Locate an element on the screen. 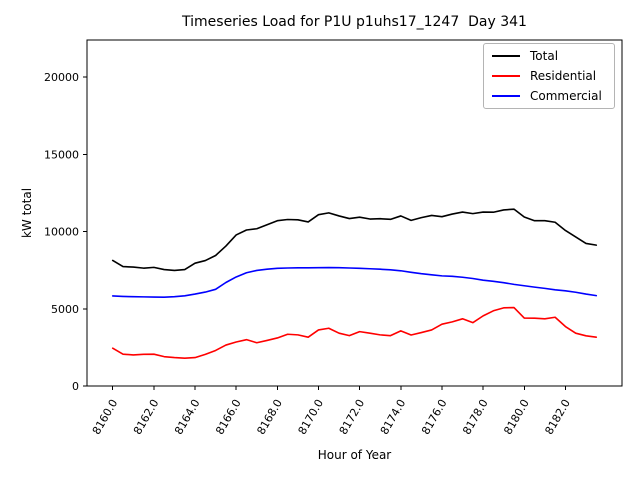 This screenshot has height=480, width=640. y-tick-label: 10000 is located at coordinates (61, 232).